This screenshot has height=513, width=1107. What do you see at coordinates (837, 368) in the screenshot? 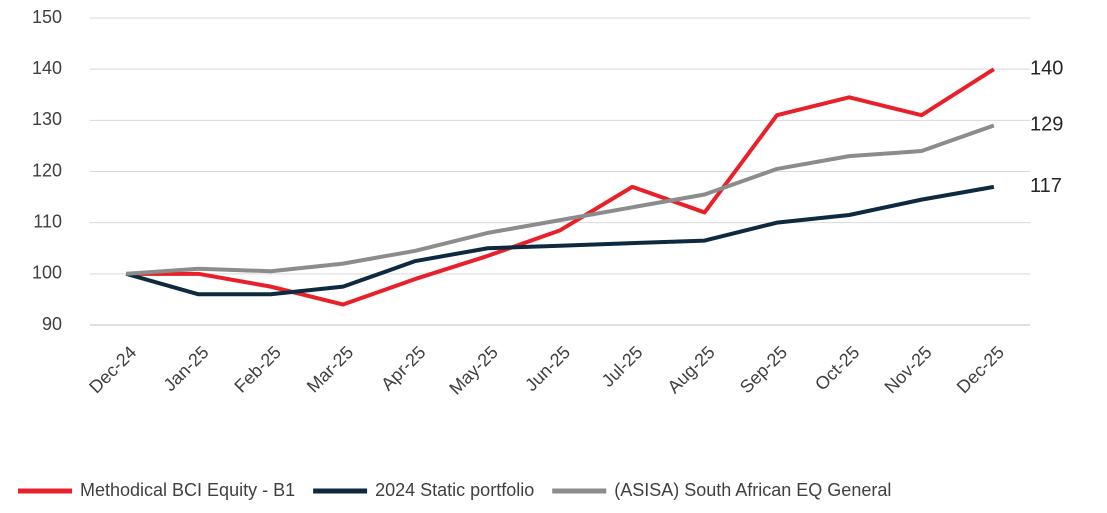
I see `x-tick-label: Oct-25` at bounding box center [837, 368].